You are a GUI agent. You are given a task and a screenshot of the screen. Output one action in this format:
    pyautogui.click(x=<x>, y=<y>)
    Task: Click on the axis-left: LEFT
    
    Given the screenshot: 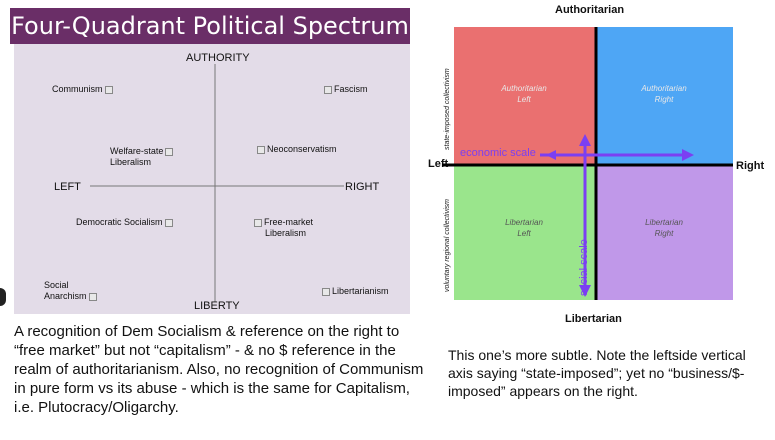 What is the action you would take?
    pyautogui.click(x=67, y=187)
    